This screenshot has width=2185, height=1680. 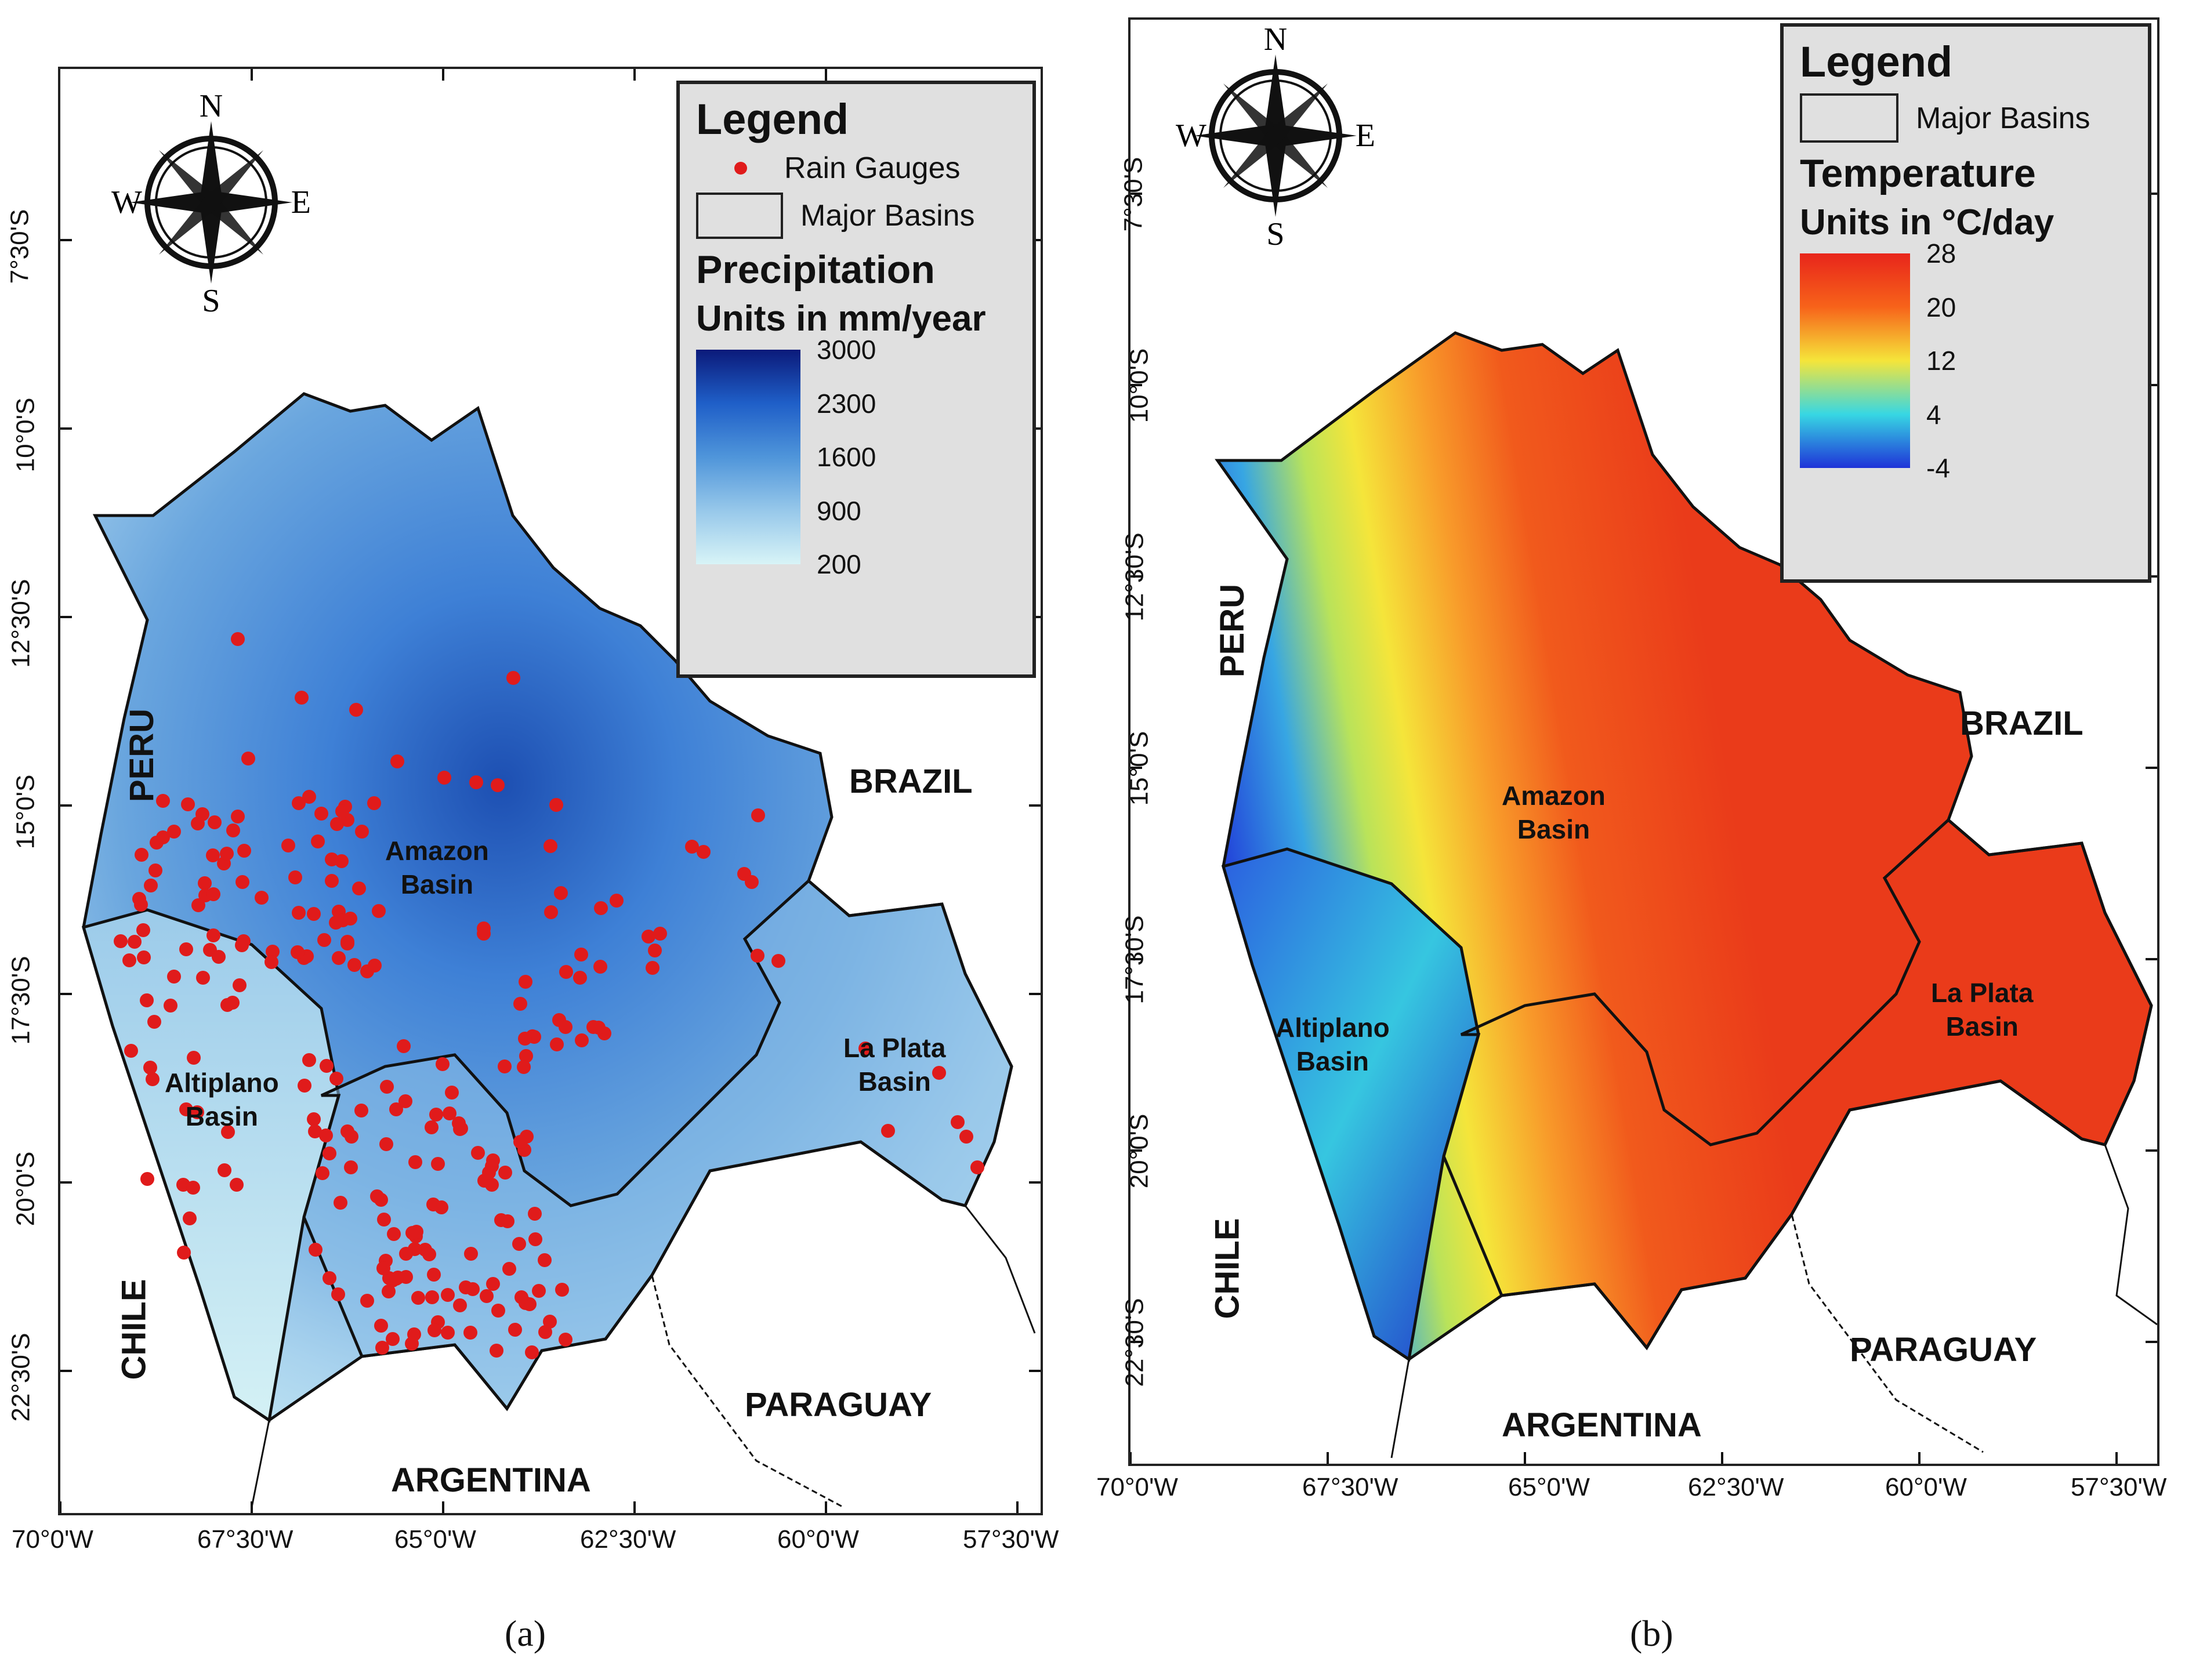 What do you see at coordinates (1849, 118) in the screenshot?
I see `basin-outline-icon` at bounding box center [1849, 118].